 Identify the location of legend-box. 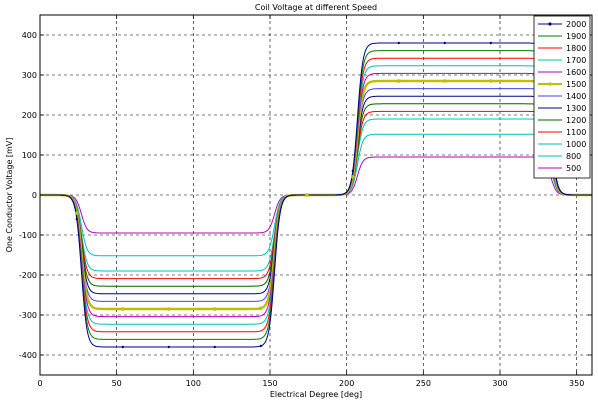
(562, 97).